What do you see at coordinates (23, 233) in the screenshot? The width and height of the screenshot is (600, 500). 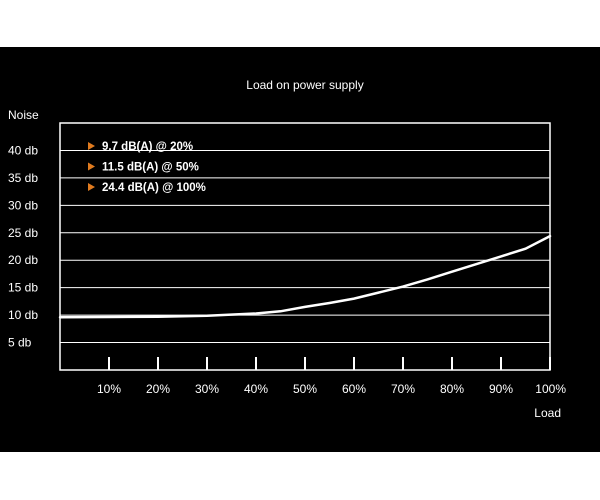 I see `y-tick-label: 25 db` at bounding box center [23, 233].